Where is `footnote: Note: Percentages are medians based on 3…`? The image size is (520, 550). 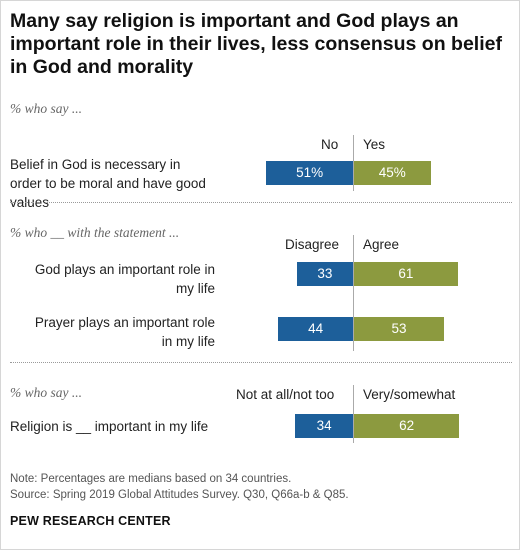
footnote: Note: Percentages are medians based on 3… is located at coordinates (151, 479).